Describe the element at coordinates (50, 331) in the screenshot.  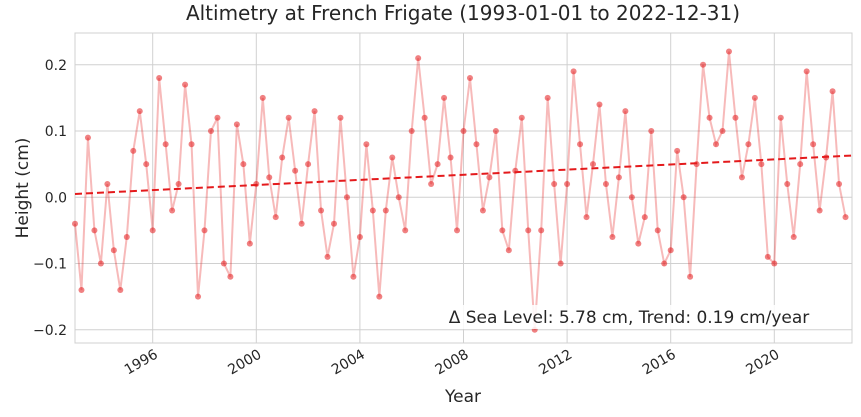
I see `y-tick-label: −0.2` at that location.